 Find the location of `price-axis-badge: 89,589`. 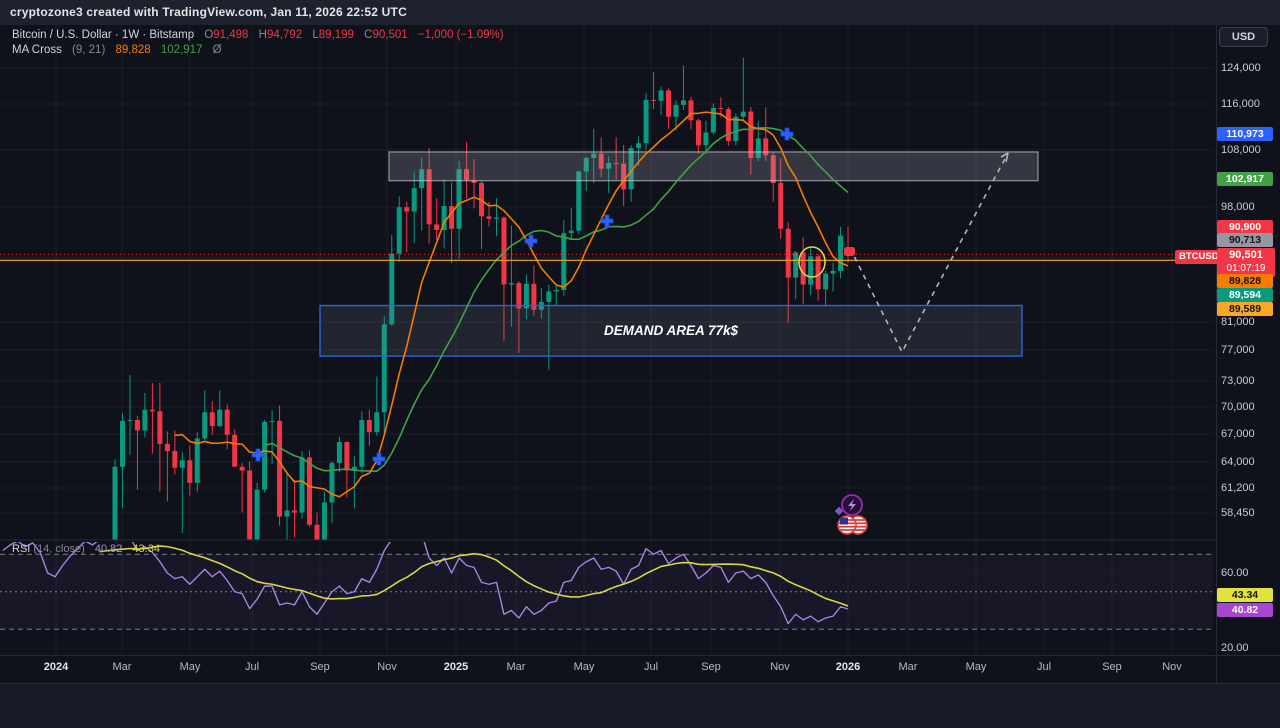

price-axis-badge: 89,589 is located at coordinates (1245, 309).